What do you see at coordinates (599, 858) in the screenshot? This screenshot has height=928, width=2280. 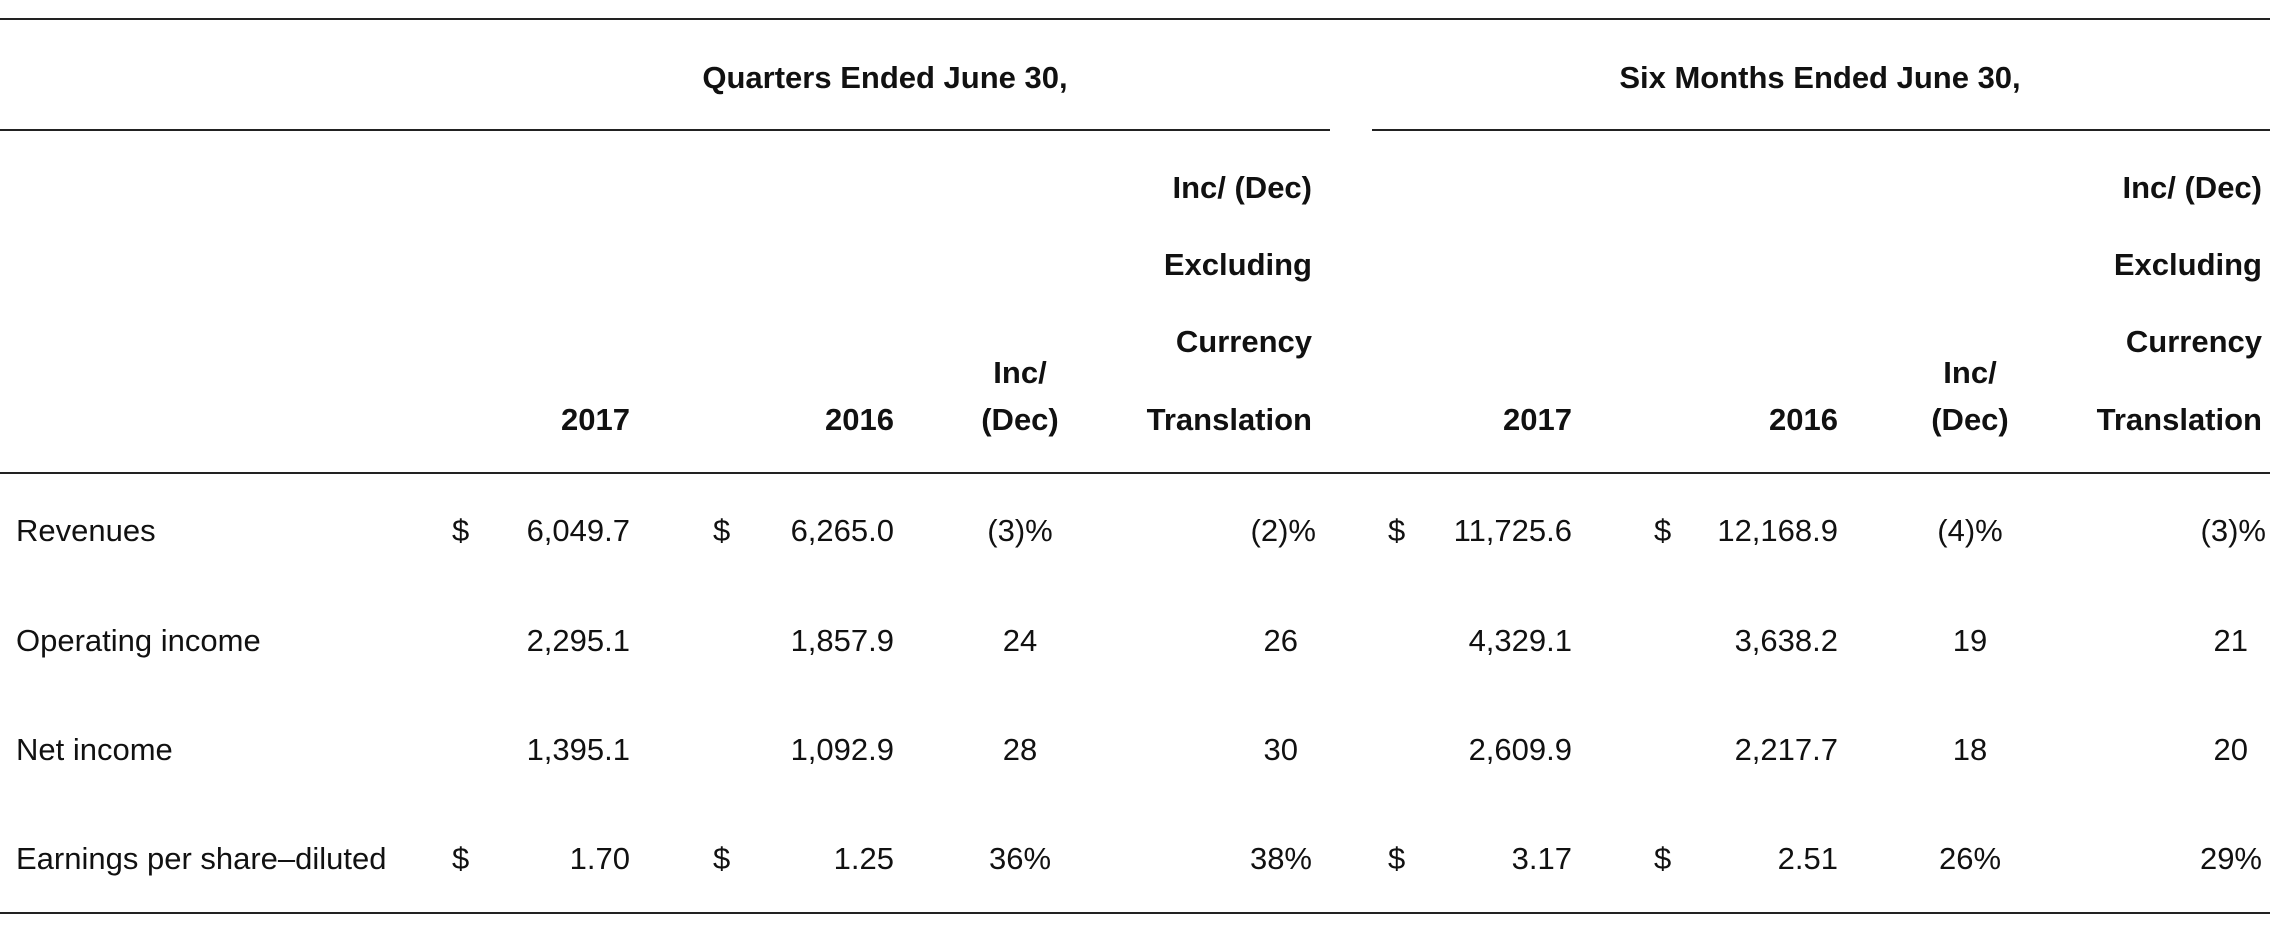 I see `cell-value: 1.70` at bounding box center [599, 858].